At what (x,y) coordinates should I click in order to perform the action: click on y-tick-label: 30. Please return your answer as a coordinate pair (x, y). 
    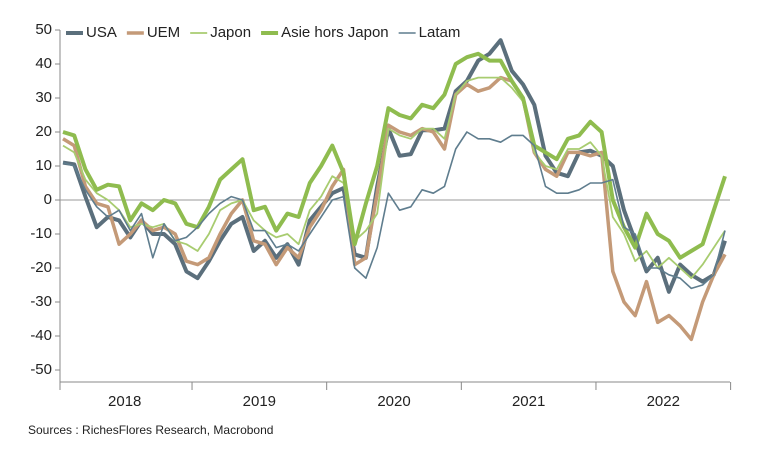
    Looking at the image, I should click on (43, 97).